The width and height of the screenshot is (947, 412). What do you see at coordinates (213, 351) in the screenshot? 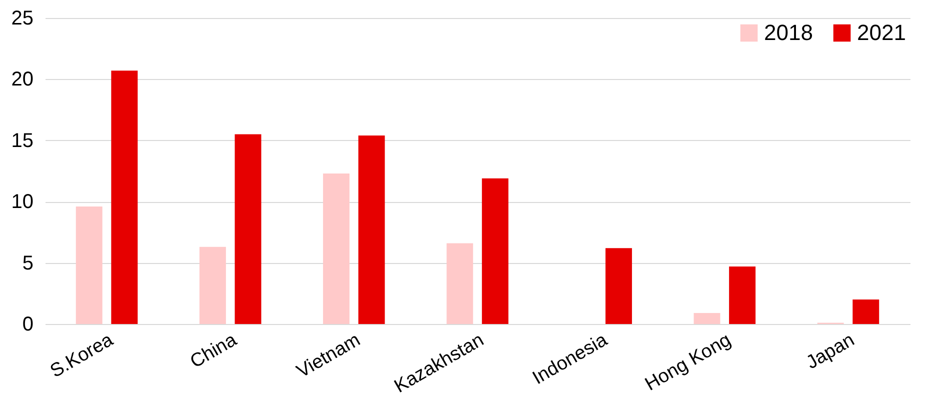
I see `x-tick-label: China` at bounding box center [213, 351].